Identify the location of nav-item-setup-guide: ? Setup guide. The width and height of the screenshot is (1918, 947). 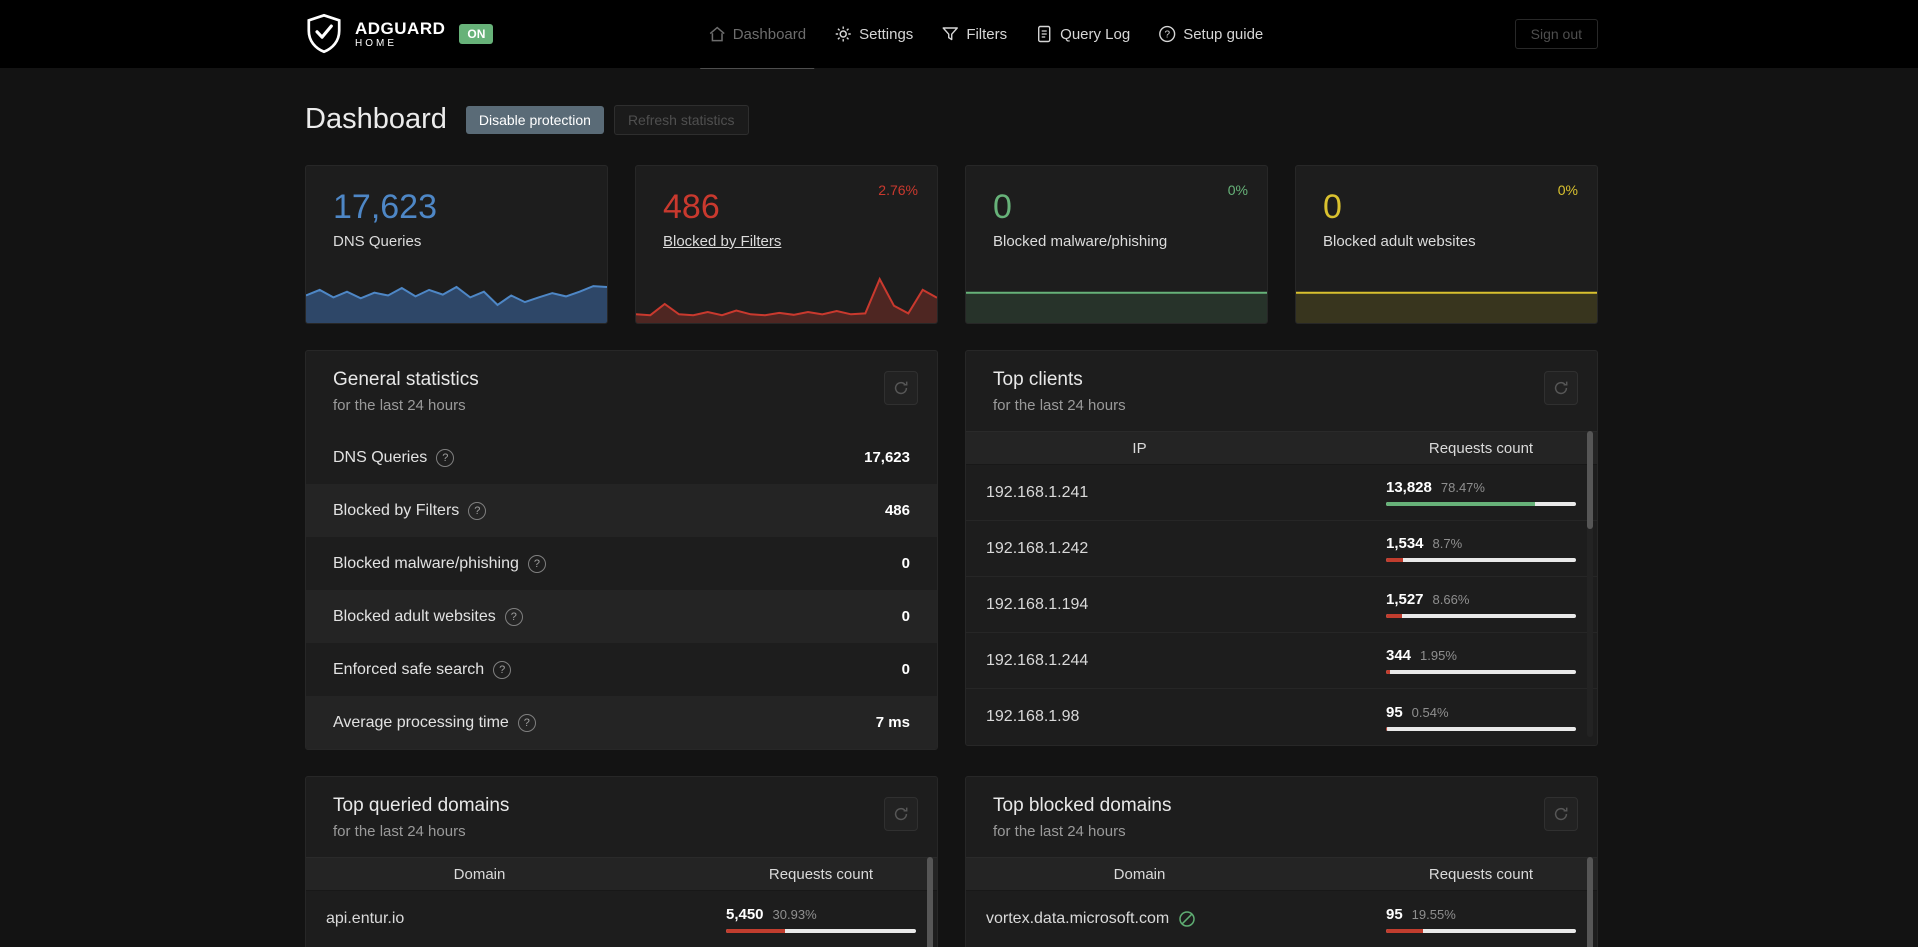
(1210, 34).